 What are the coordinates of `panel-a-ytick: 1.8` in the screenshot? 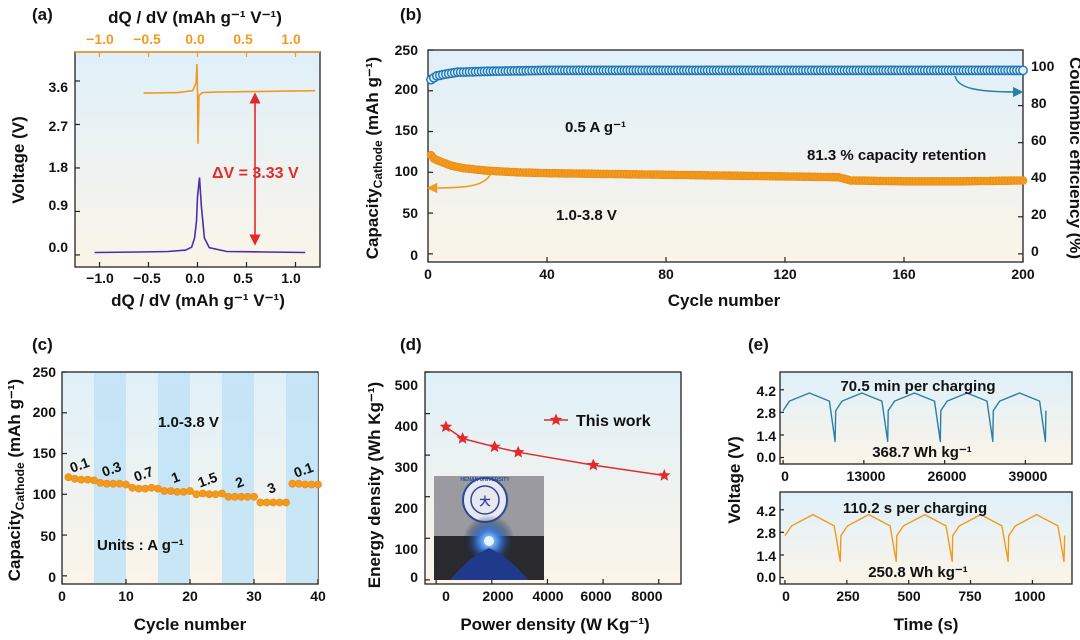 It's located at (59, 167).